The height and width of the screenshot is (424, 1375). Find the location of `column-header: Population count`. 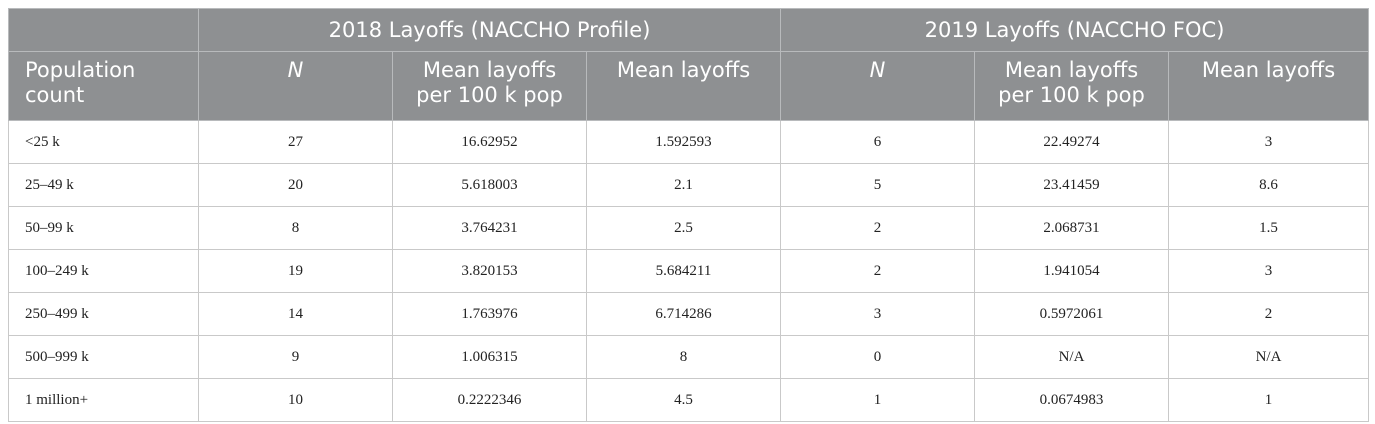

column-header: Population count is located at coordinates (103, 86).